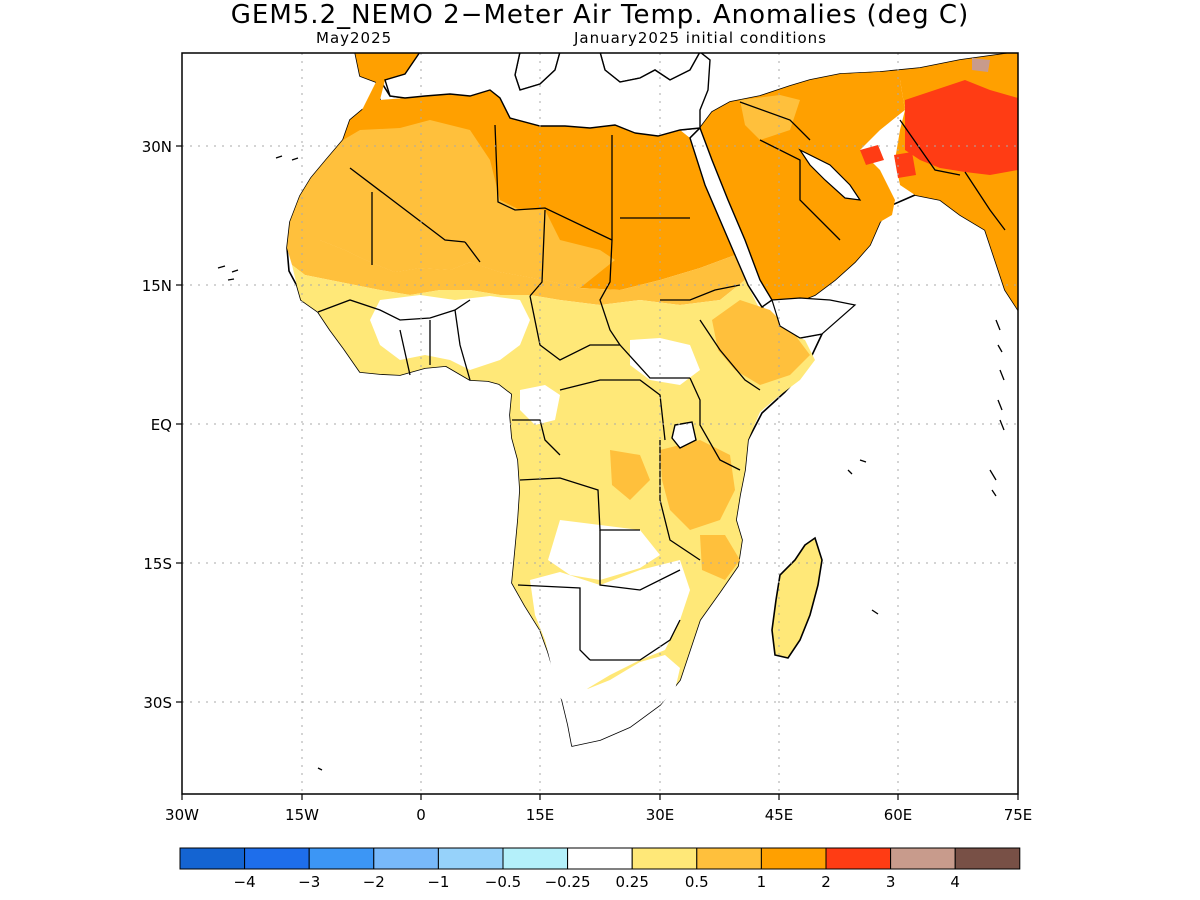 The width and height of the screenshot is (1200, 900). What do you see at coordinates (762, 882) in the screenshot?
I see `legend-label: 1` at bounding box center [762, 882].